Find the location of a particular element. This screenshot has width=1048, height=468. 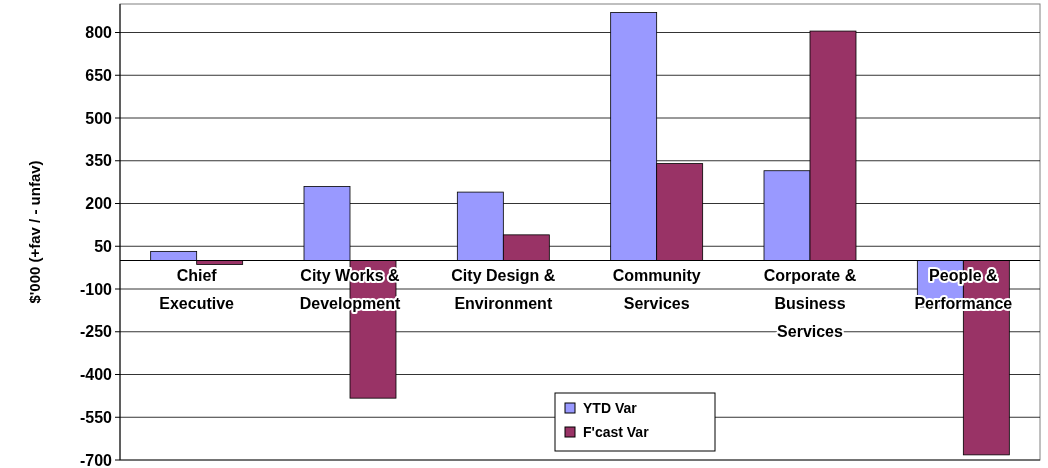

y-tick-label: -100 is located at coordinates (96, 289).